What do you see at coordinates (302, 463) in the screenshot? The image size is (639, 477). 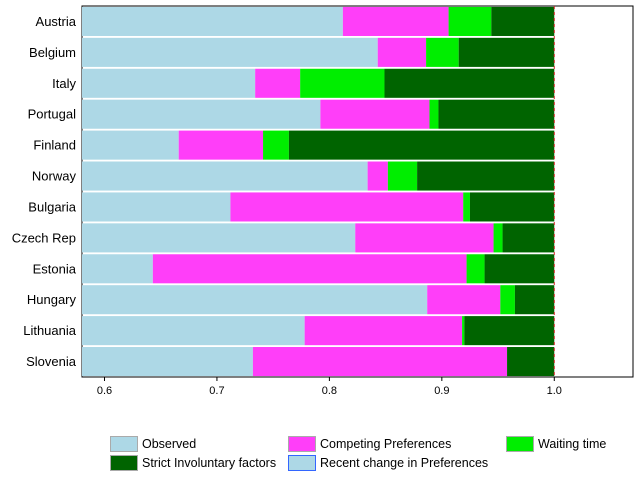 I see `legend-swatch-recent-change-in-preferences` at bounding box center [302, 463].